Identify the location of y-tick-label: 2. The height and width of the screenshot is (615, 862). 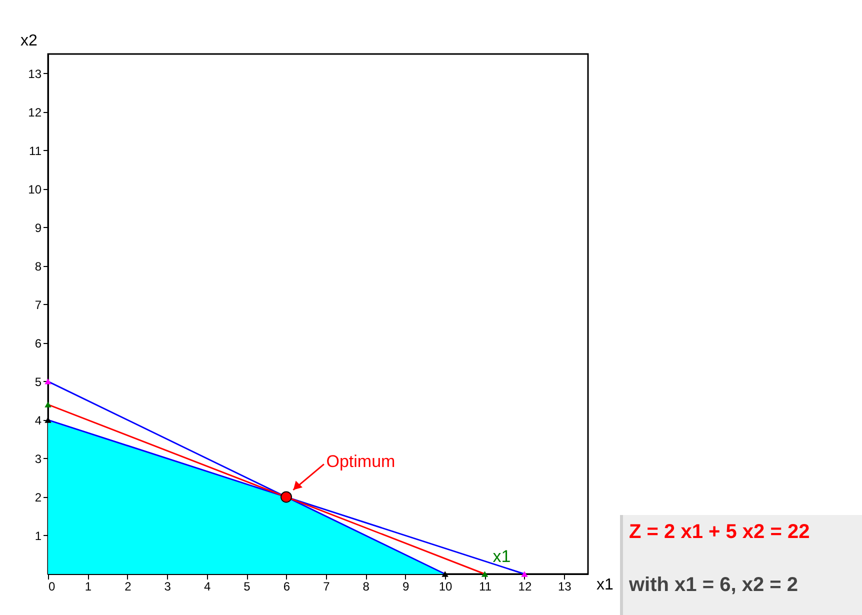
(38, 497).